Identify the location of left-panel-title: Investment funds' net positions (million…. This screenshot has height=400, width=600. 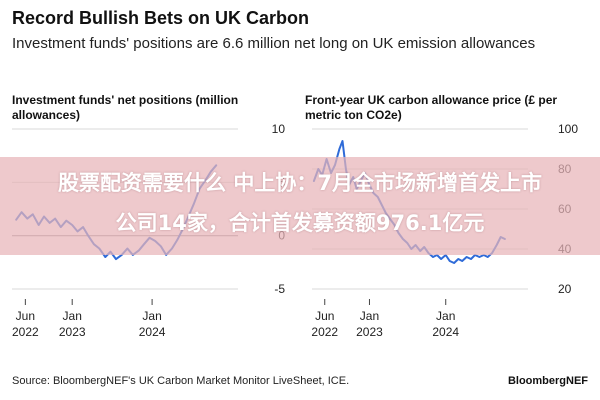
(125, 107).